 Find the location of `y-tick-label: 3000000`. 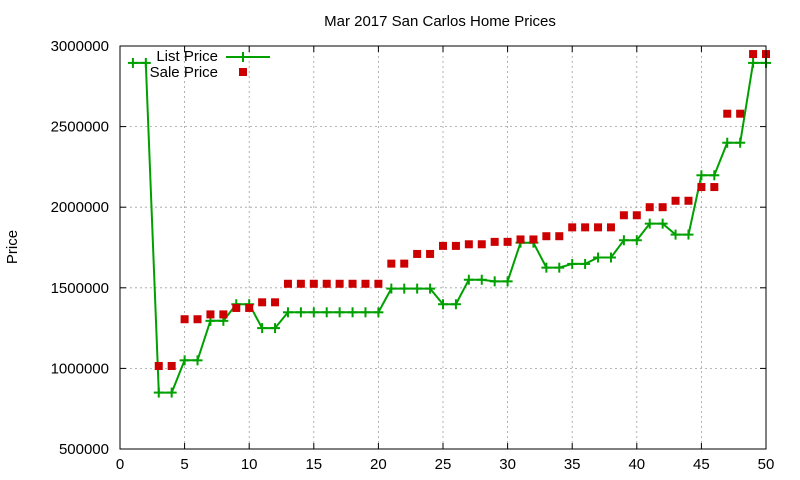

y-tick-label: 3000000 is located at coordinates (80, 46).